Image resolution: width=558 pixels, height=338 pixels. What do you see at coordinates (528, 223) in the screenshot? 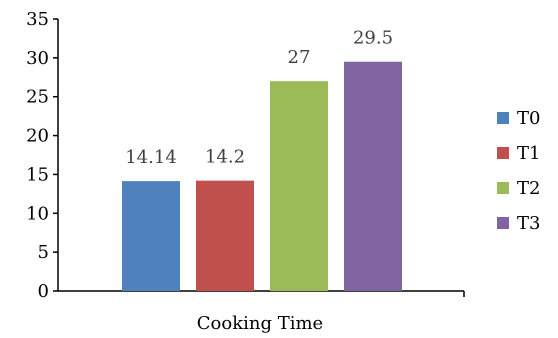
I see `legend-label-t3: T3` at bounding box center [528, 223].